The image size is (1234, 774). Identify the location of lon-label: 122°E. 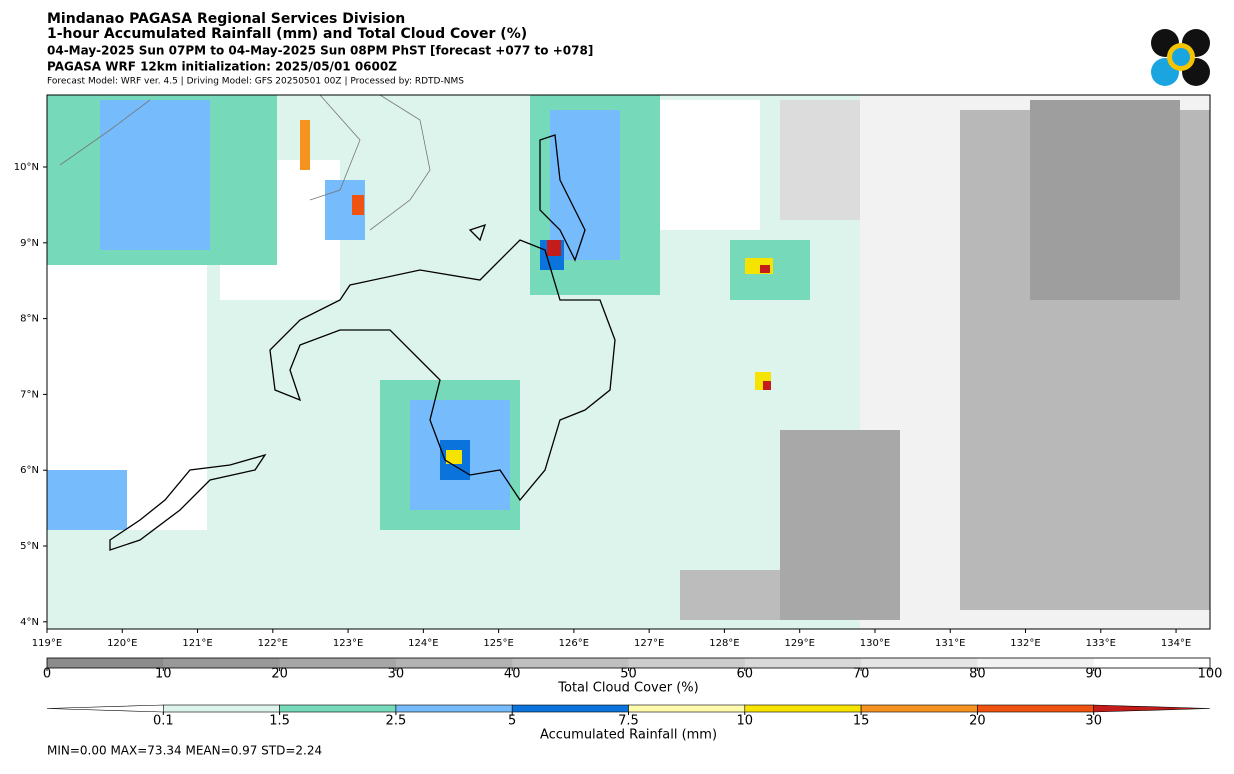
(273, 643).